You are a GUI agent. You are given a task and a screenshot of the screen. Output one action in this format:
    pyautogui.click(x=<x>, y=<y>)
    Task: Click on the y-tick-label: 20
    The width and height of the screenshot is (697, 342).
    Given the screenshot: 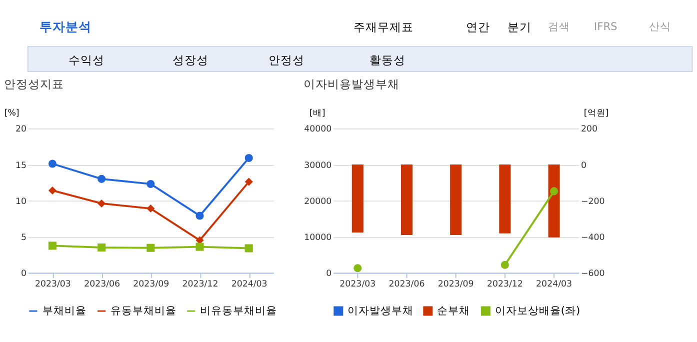 What is the action you would take?
    pyautogui.click(x=20, y=129)
    